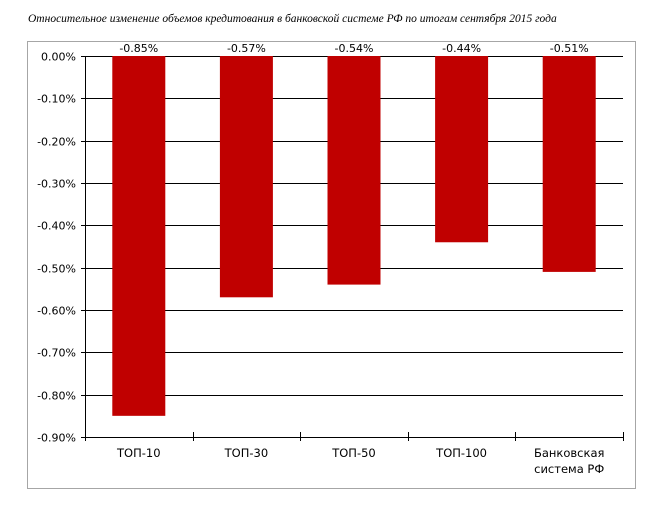  I want to click on x-tick-label-line: ТОП-10, so click(138, 453).